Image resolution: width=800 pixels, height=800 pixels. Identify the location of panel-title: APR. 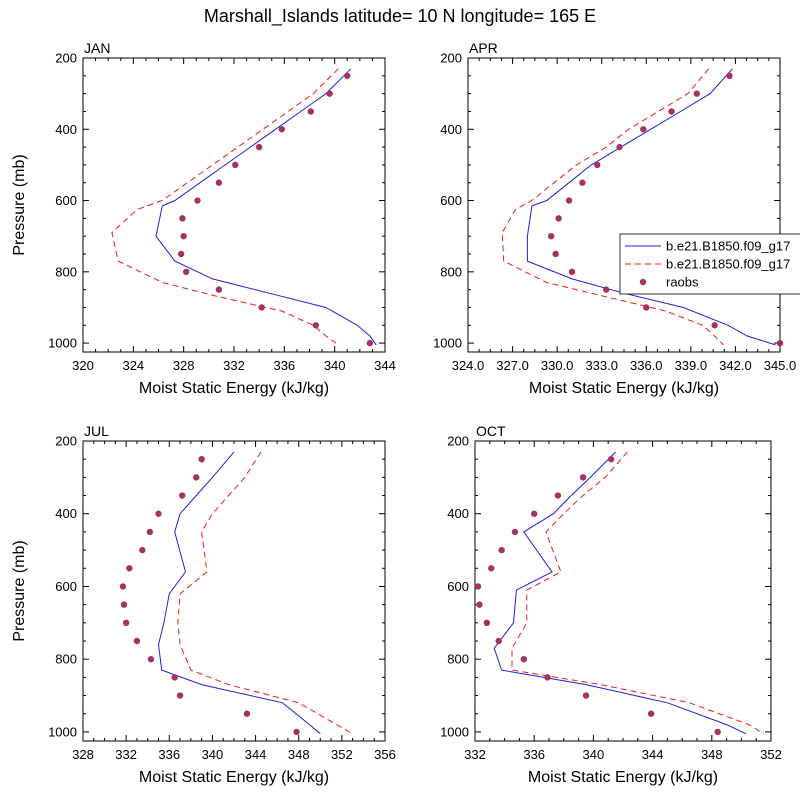
(483, 48).